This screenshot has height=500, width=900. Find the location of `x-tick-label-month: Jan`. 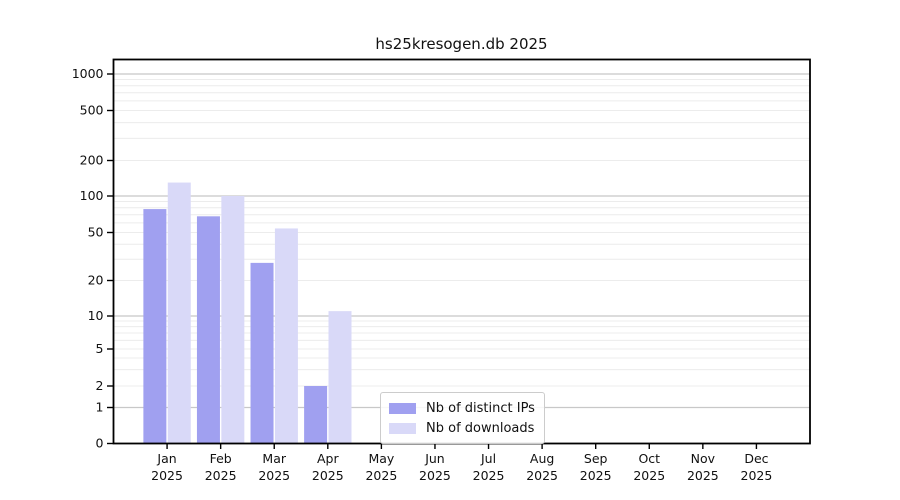

x-tick-label-month: Jan is located at coordinates (166, 458).